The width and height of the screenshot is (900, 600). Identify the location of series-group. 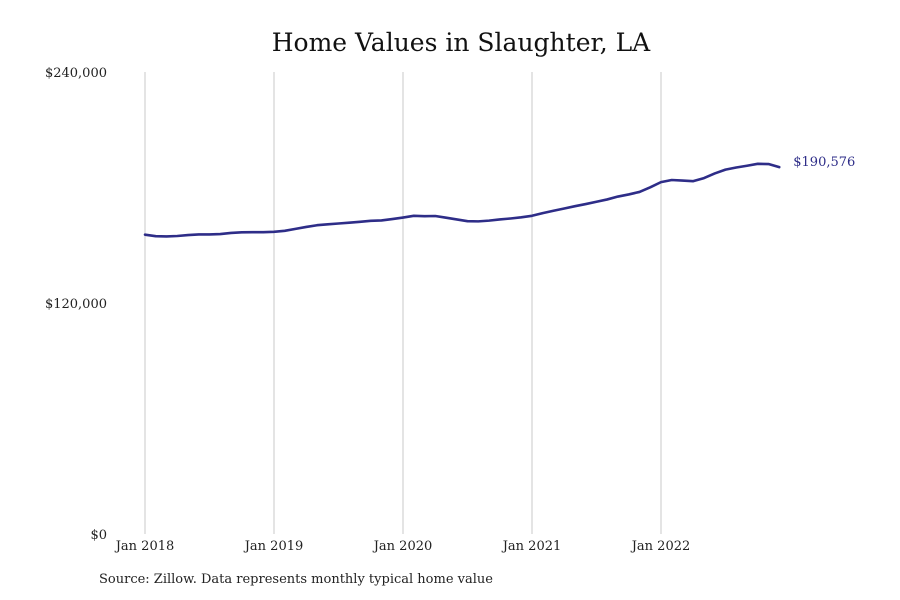
(462, 200).